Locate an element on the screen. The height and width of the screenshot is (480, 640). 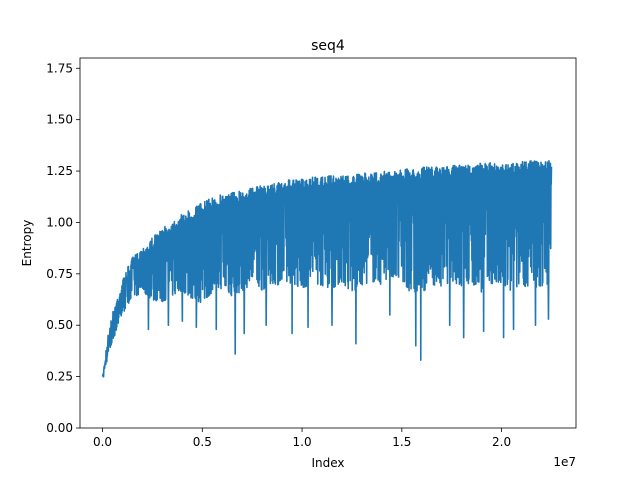
x-tick-label: 0.0 is located at coordinates (102, 442).